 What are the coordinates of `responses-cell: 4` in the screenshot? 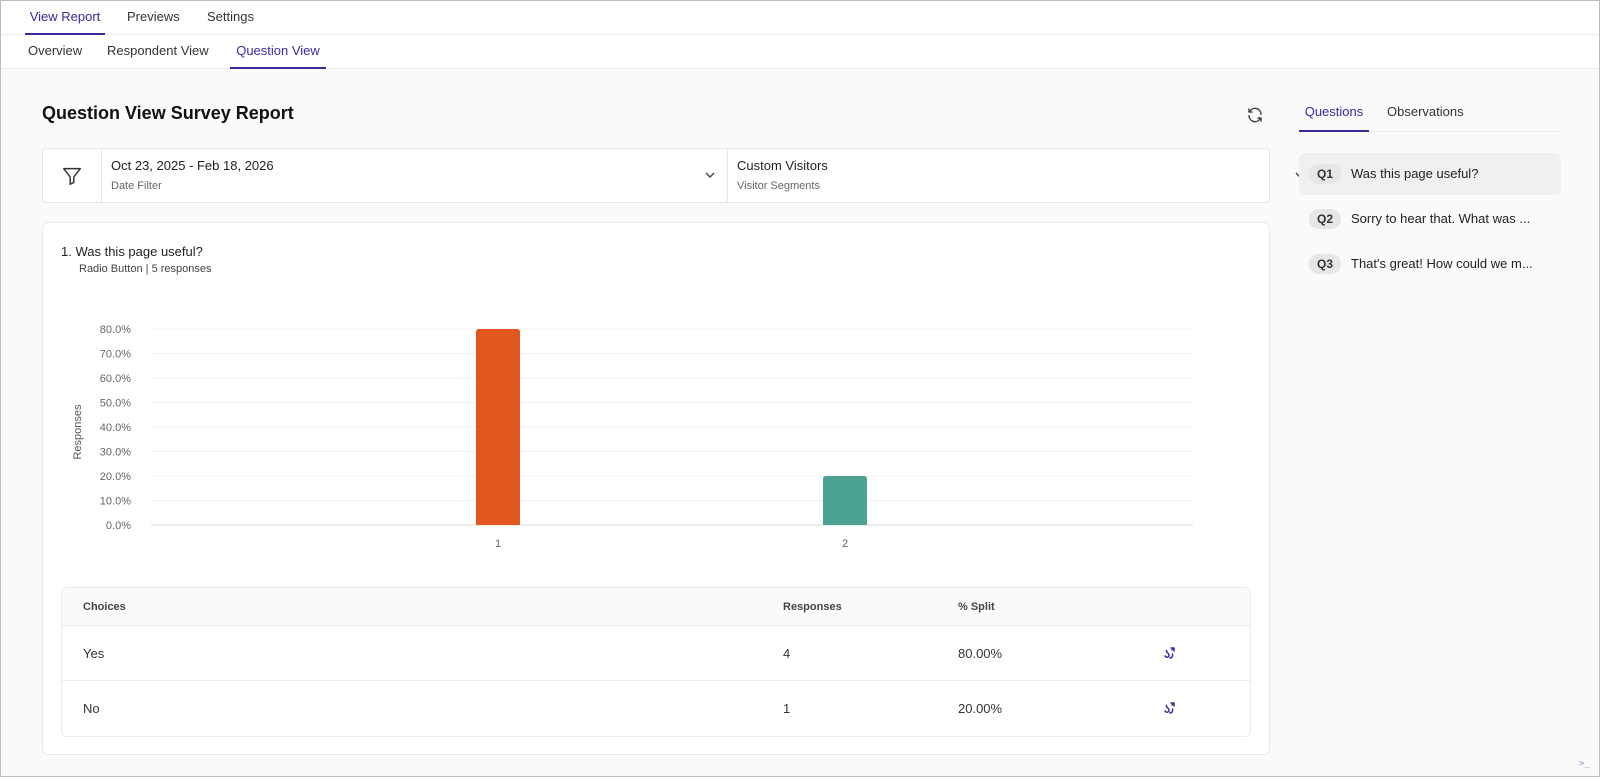 It's located at (787, 653).